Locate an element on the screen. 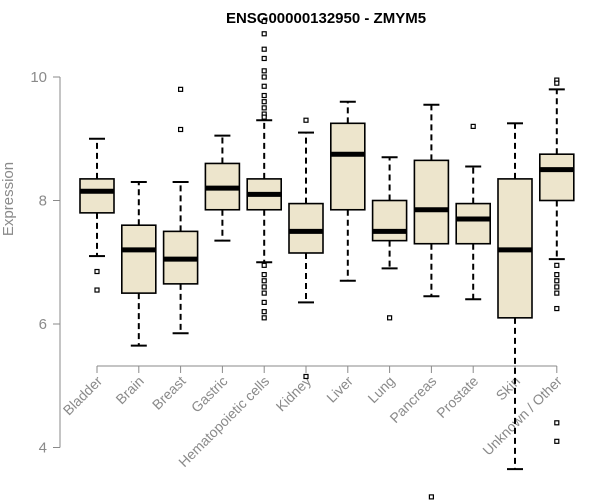  box-unknown-other is located at coordinates (556, 260).